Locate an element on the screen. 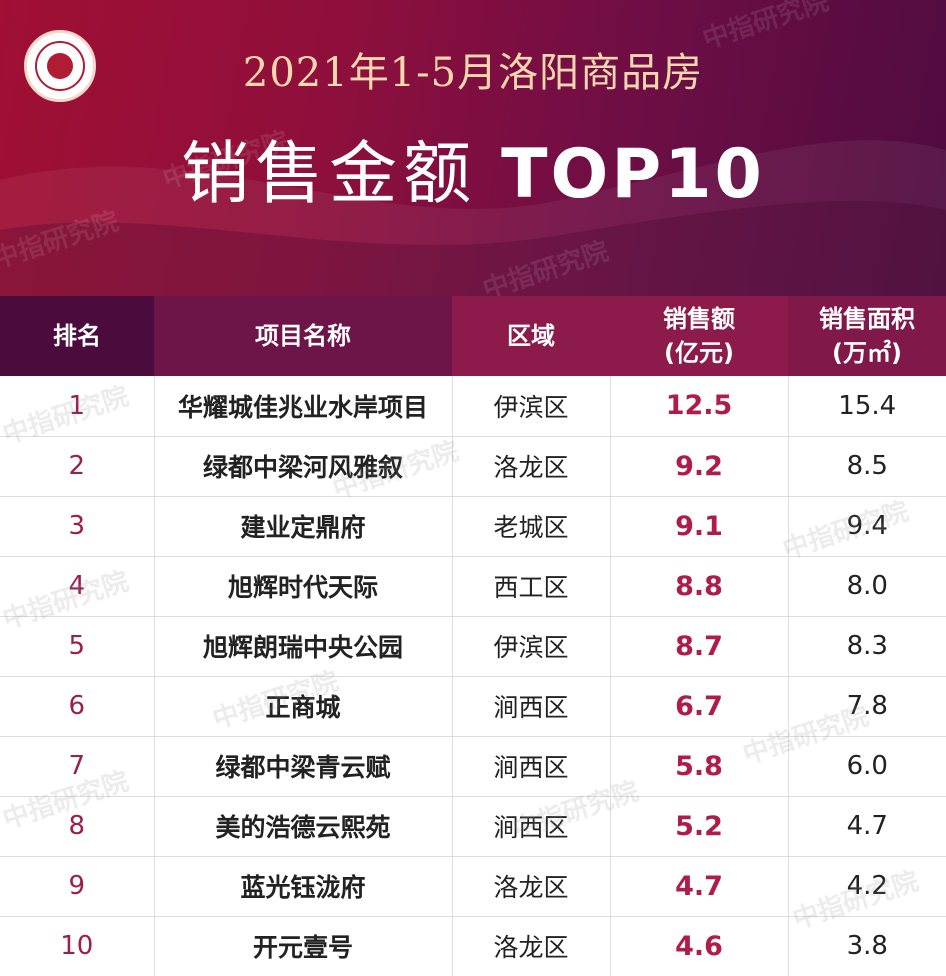 Image resolution: width=946 pixels, height=976 pixels. logo-emblem-icon is located at coordinates (60, 66).